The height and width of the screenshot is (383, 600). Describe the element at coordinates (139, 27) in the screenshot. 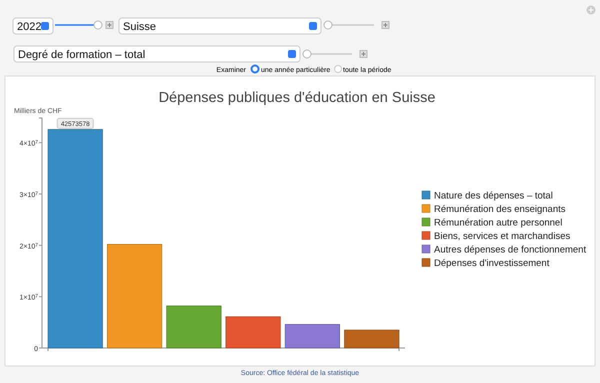

I see `text: Suisse` at that location.